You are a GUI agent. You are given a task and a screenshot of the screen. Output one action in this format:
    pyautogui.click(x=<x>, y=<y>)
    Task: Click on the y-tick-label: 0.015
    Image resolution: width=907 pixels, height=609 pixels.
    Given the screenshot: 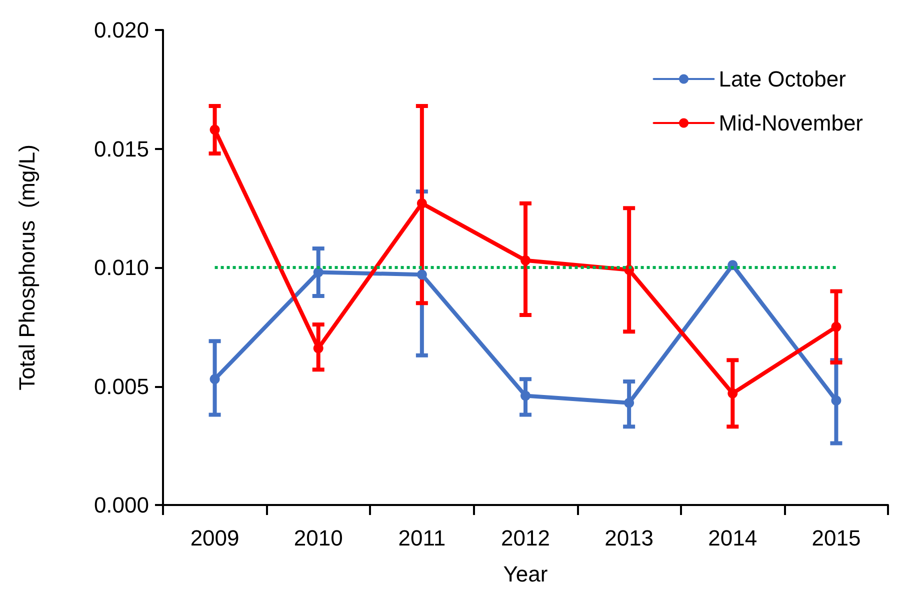 What is the action you would take?
    pyautogui.click(x=121, y=149)
    